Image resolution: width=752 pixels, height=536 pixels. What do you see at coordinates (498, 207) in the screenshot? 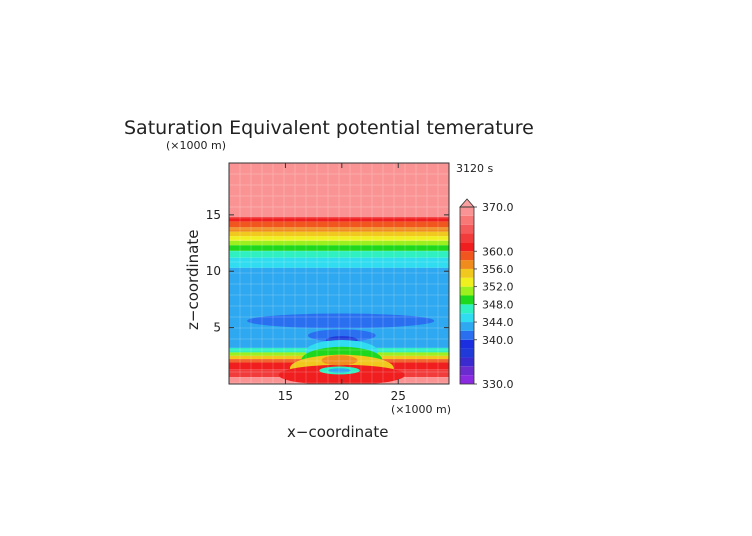
I see `colorbar-label-0: 370.0` at bounding box center [498, 207].